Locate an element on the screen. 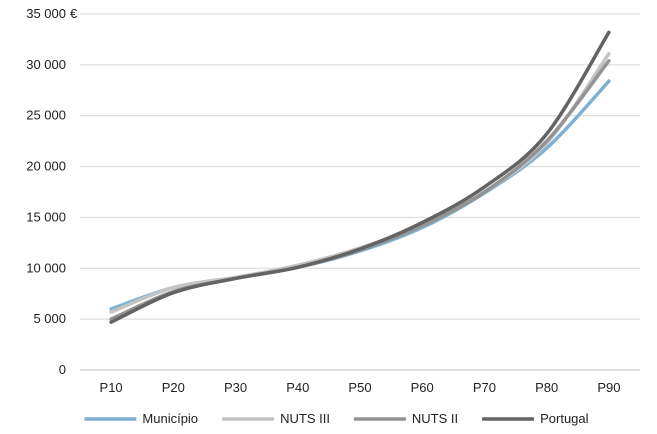  y-tick-label: 15 000 is located at coordinates (46, 216).